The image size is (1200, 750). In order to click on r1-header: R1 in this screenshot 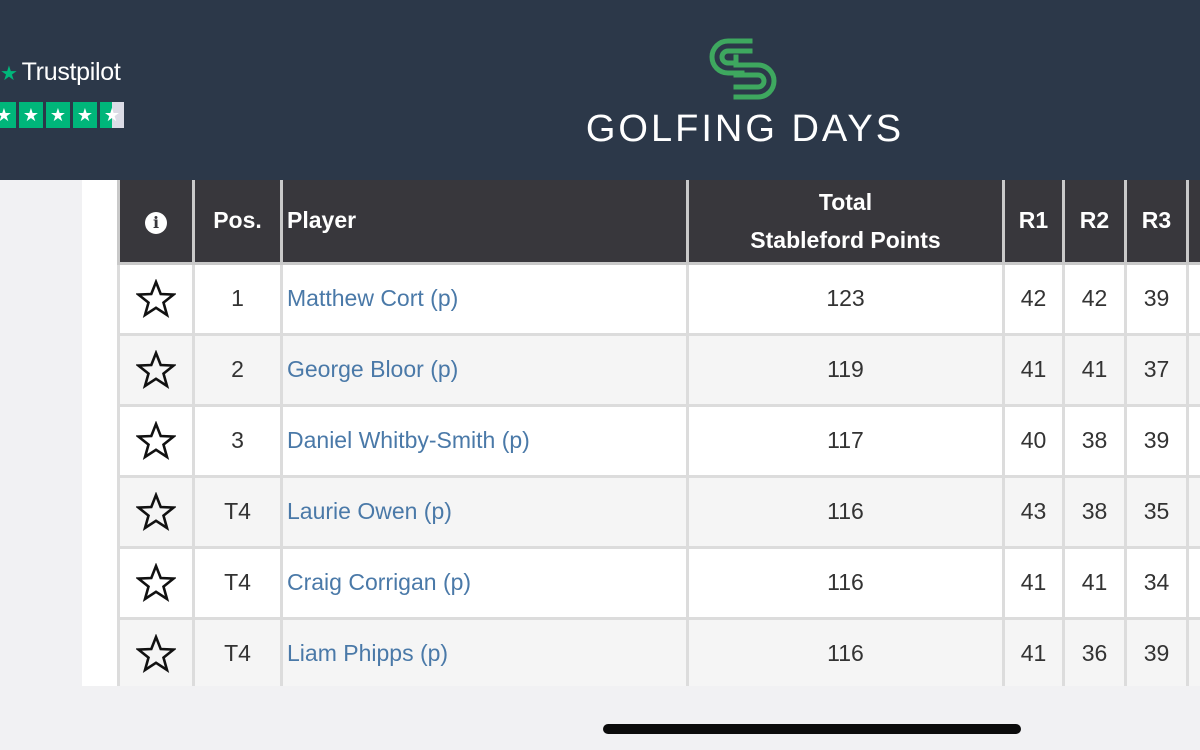, I will do `click(1033, 222)`.